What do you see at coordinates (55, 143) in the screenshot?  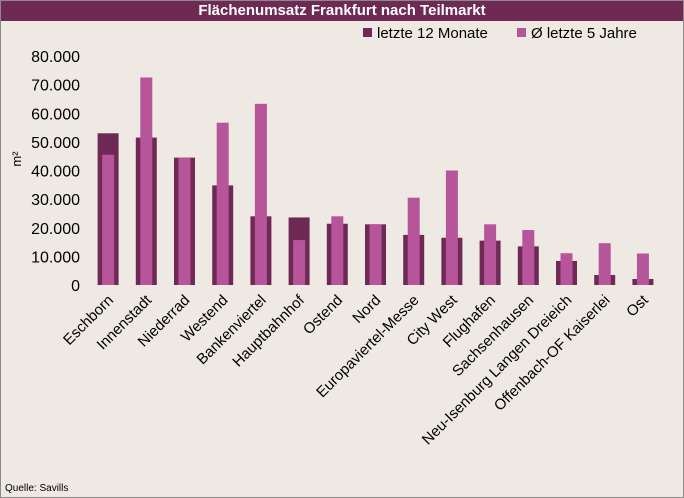 I see `y-tick-label: 50.000` at bounding box center [55, 143].